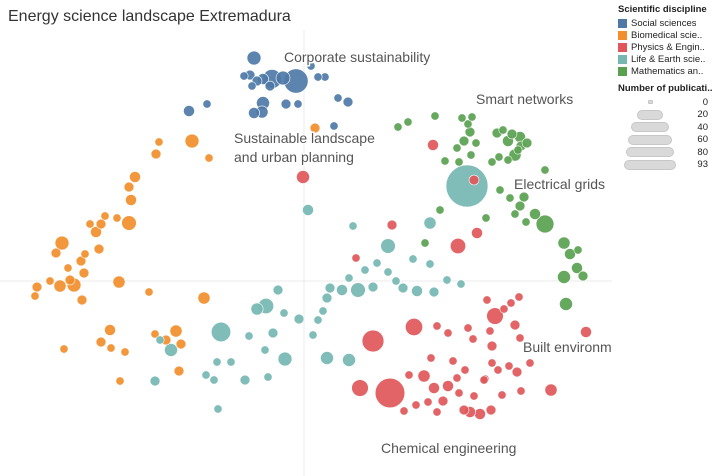 Image resolution: width=720 pixels, height=476 pixels. I want to click on legend-item: Biomedical scie.., so click(668, 35).